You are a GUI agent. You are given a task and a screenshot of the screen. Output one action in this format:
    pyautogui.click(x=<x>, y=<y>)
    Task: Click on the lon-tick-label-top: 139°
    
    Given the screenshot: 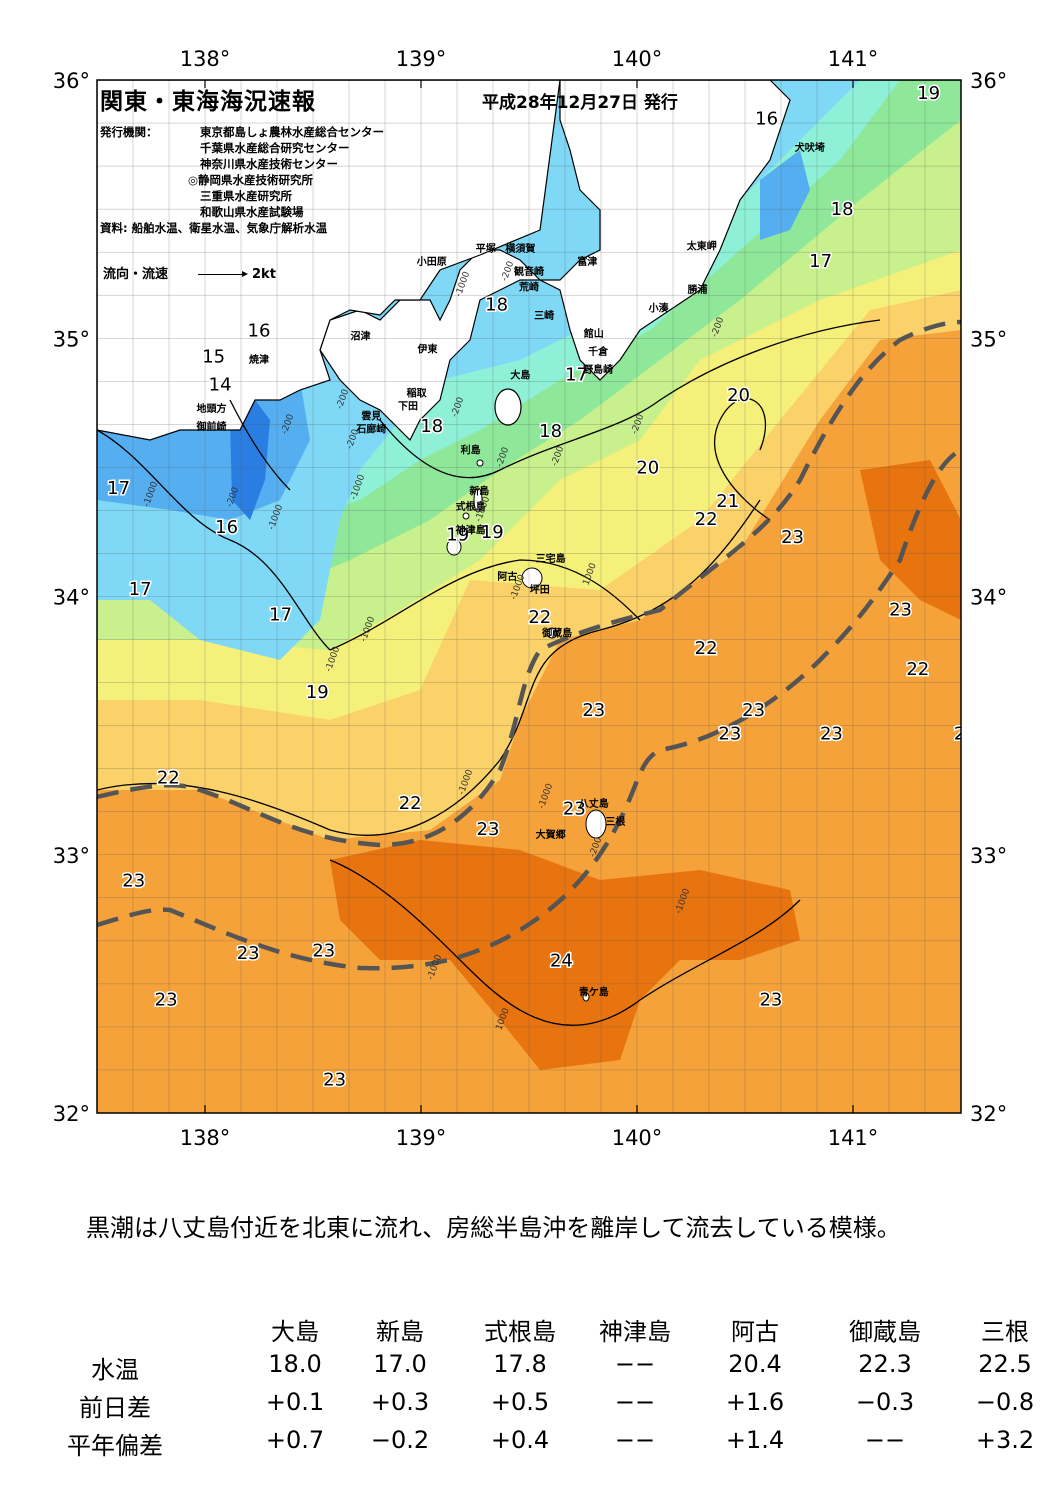 What is the action you would take?
    pyautogui.click(x=421, y=59)
    